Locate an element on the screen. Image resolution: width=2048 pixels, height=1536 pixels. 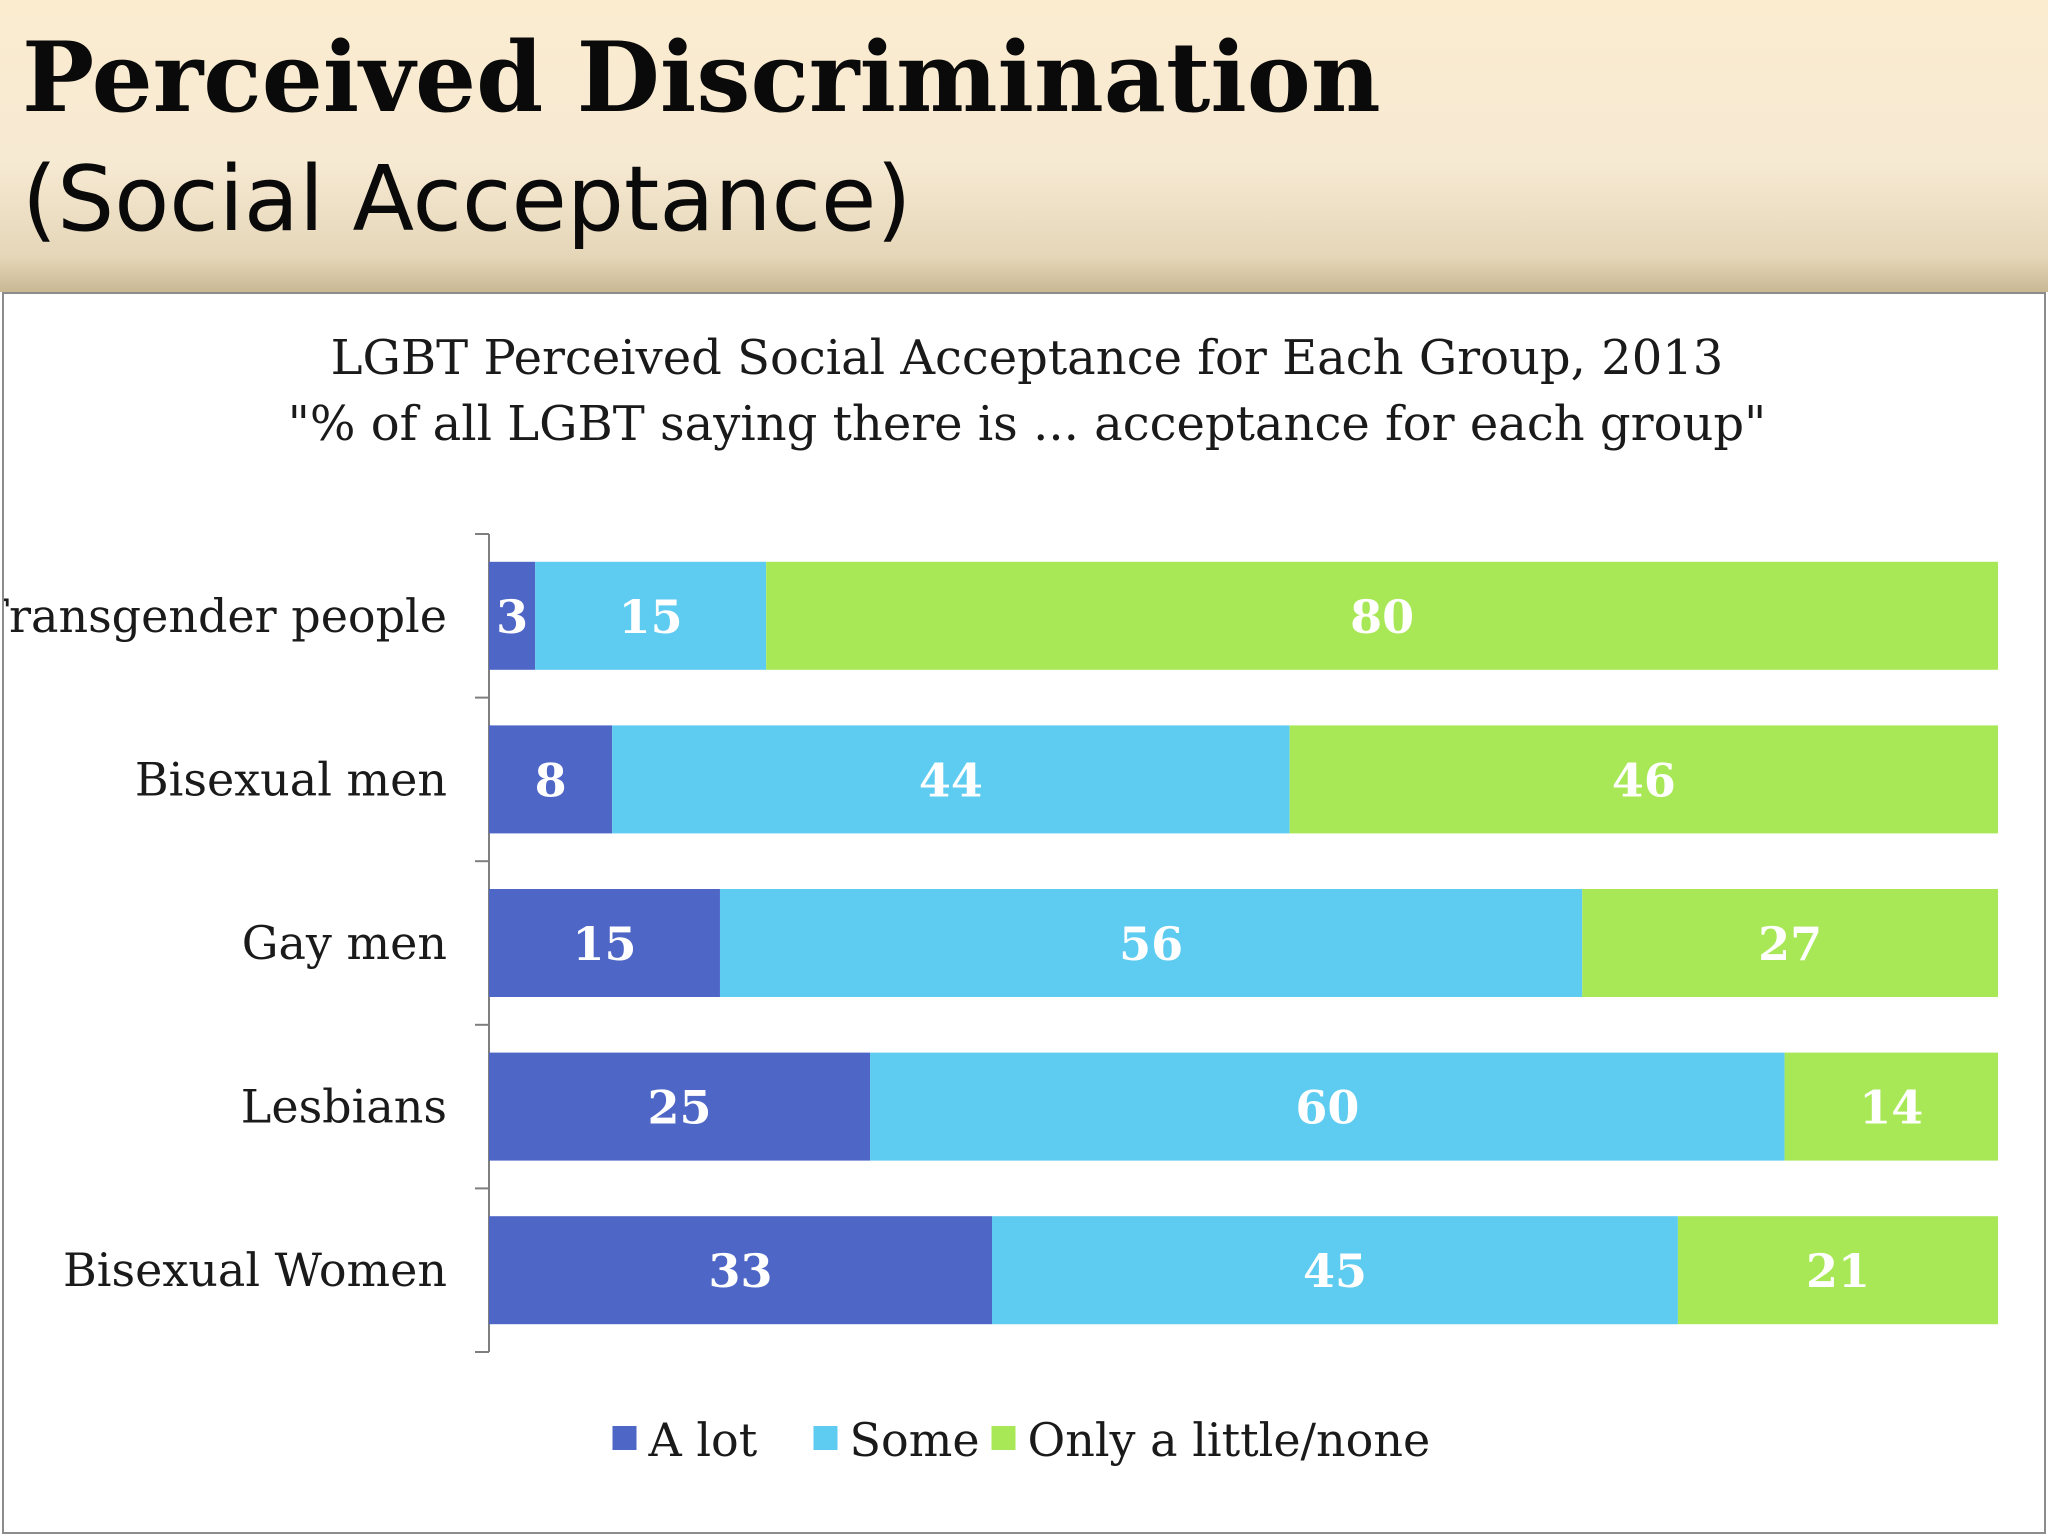
category-label-bisexual-women: Bisexual Women is located at coordinates (255, 1270).